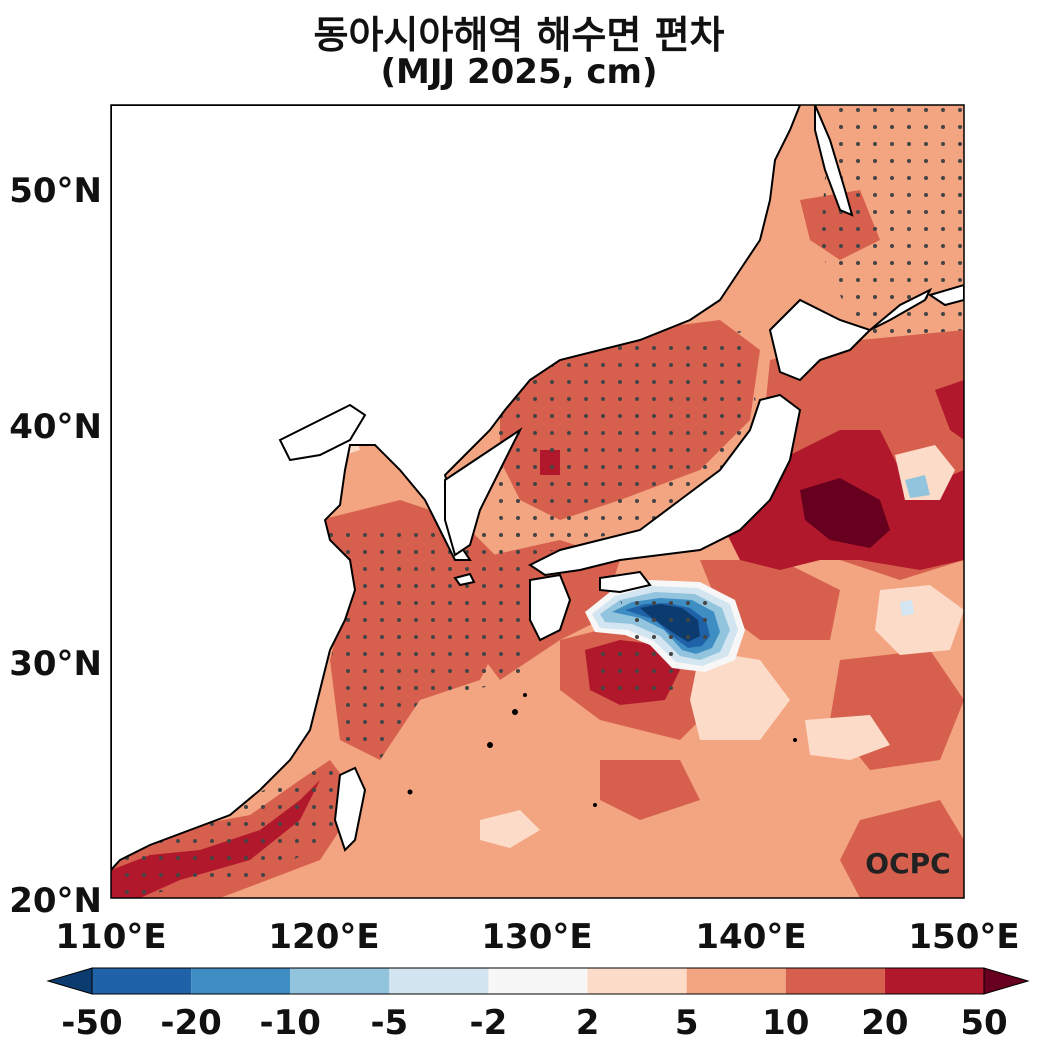 The image size is (1038, 1053). Describe the element at coordinates (323, 937) in the screenshot. I see `lon-tick-120: 120°E` at that location.